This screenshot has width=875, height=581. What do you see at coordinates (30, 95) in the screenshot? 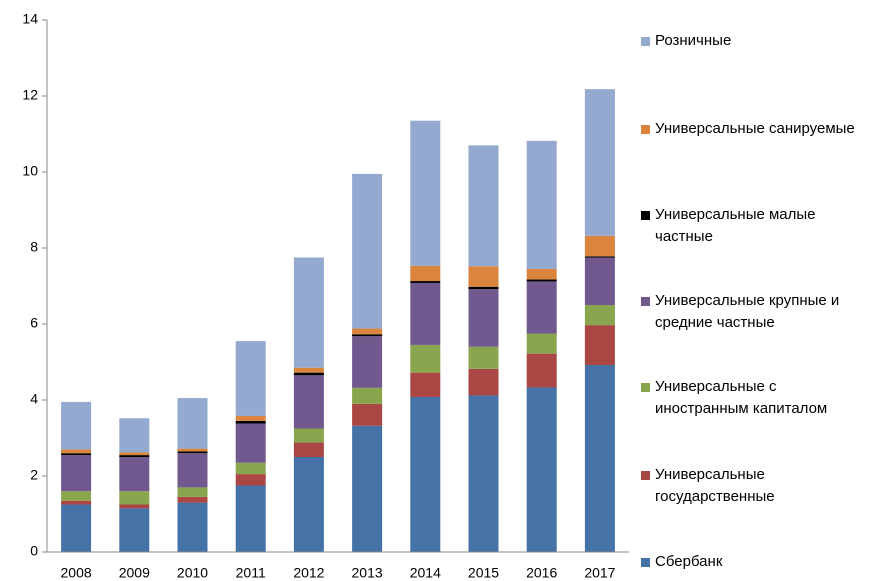
I see `y-tick-label: 12` at bounding box center [30, 95].